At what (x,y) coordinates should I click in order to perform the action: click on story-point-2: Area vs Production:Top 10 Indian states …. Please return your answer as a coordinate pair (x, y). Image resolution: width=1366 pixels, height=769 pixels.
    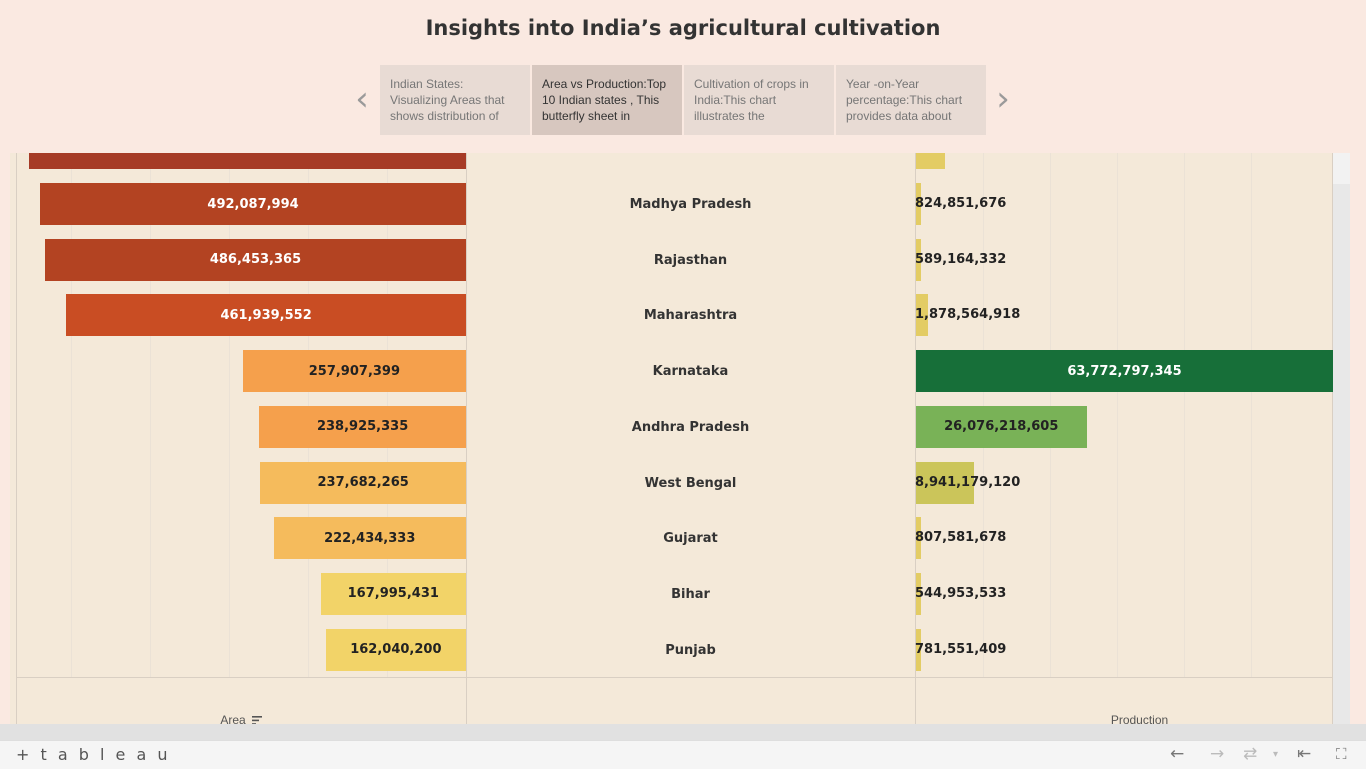
    Looking at the image, I should click on (607, 100).